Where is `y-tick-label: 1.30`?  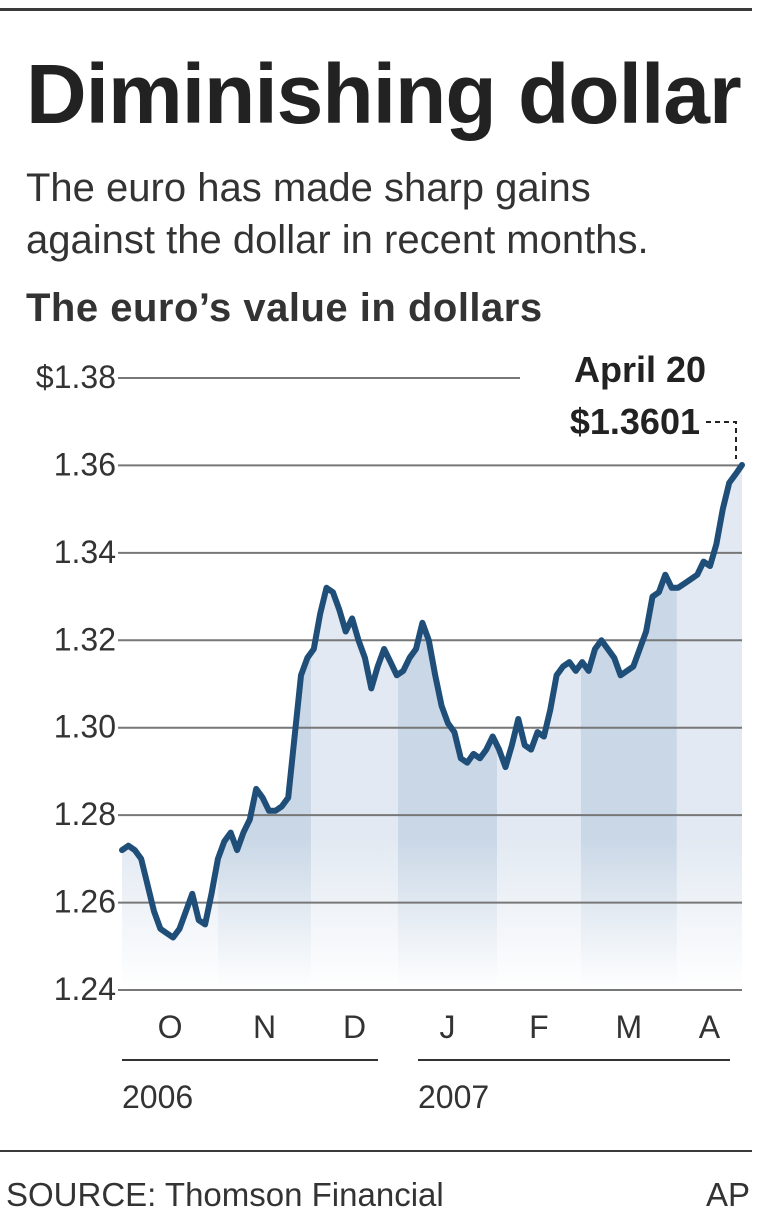
y-tick-label: 1.30 is located at coordinates (85, 727).